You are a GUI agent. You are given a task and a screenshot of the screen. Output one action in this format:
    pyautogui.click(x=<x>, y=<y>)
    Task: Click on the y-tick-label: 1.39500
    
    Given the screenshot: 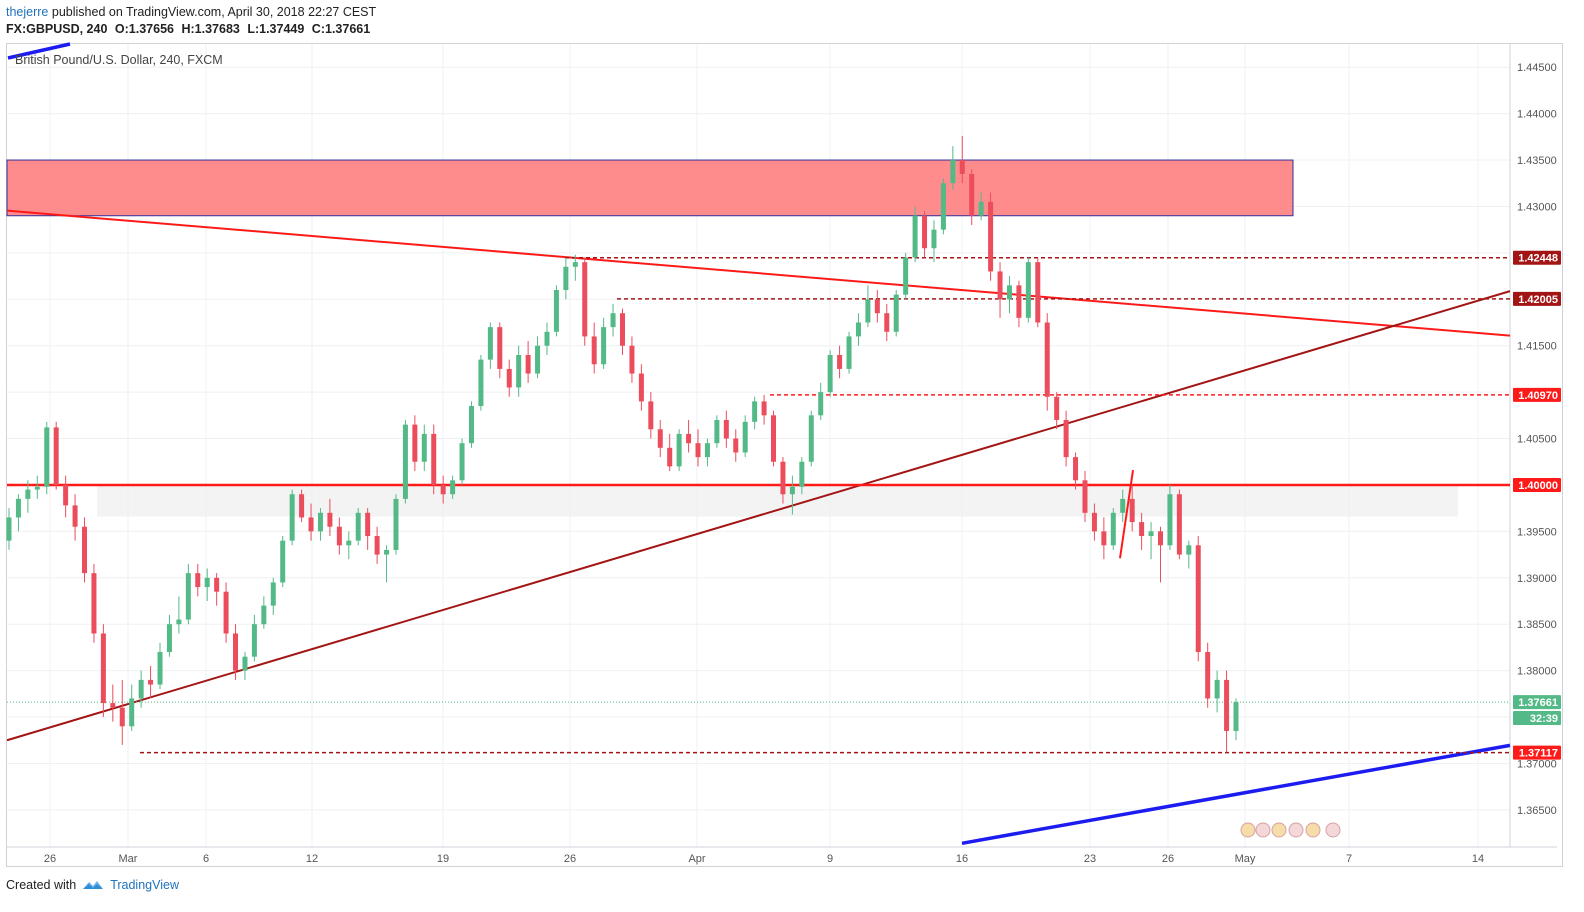 What is the action you would take?
    pyautogui.click(x=1537, y=532)
    